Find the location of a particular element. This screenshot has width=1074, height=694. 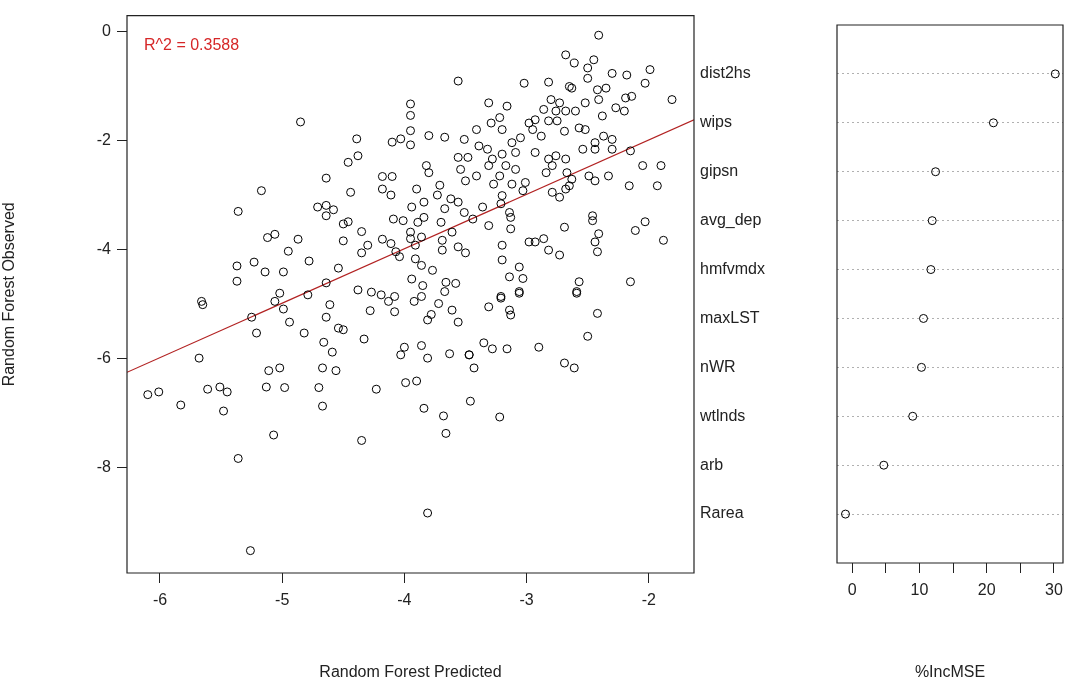

y-tick-label: maxLST is located at coordinates (730, 317).